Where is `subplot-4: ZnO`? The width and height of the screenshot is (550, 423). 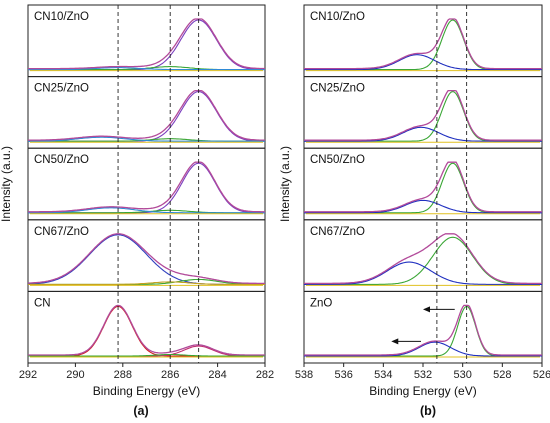 subplot-4: ZnO is located at coordinates (423, 327).